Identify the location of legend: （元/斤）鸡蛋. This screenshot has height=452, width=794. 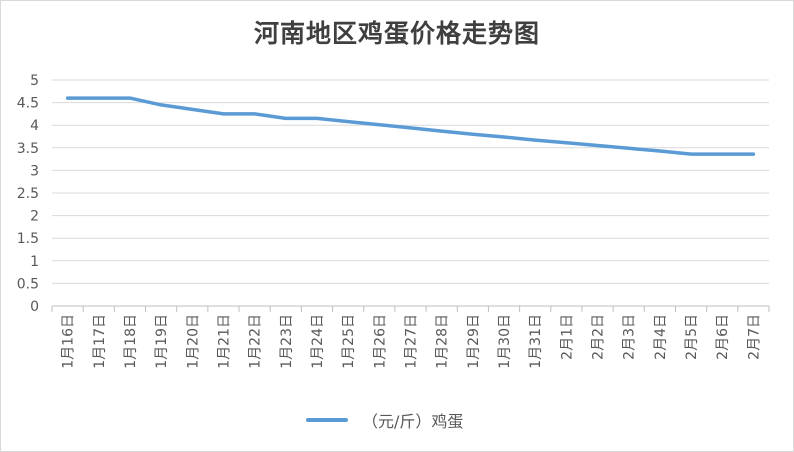
(384, 420).